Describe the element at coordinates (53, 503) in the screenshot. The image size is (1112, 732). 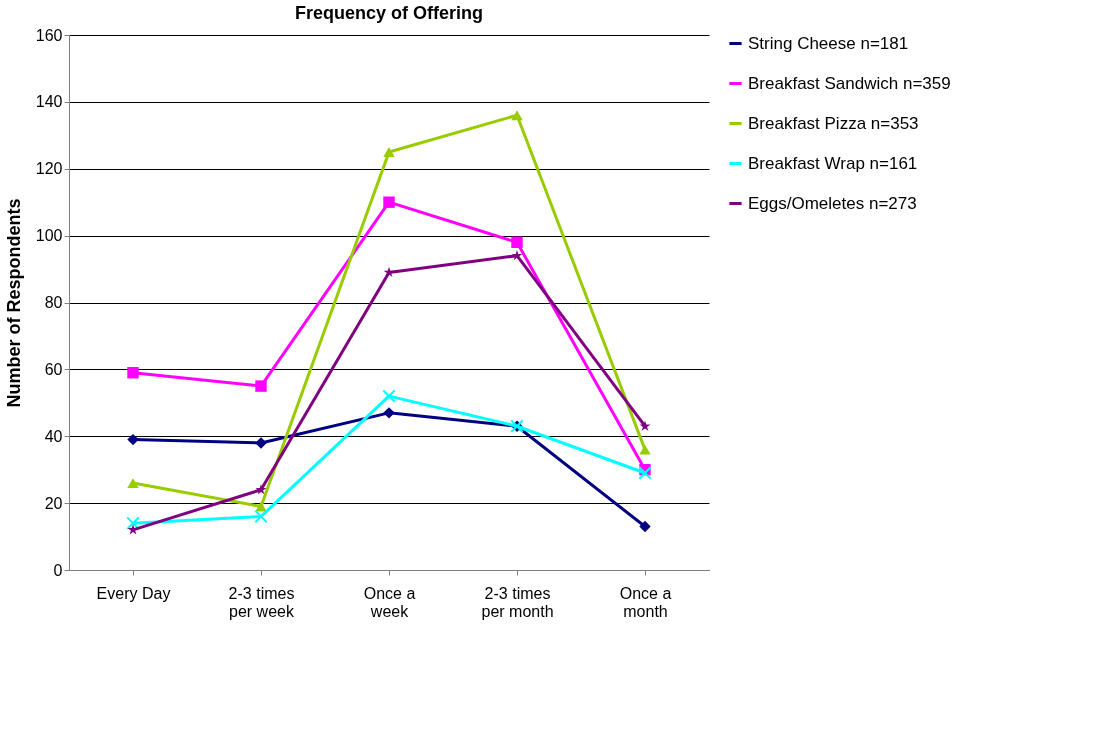
I see `y-tick-label: 20` at that location.